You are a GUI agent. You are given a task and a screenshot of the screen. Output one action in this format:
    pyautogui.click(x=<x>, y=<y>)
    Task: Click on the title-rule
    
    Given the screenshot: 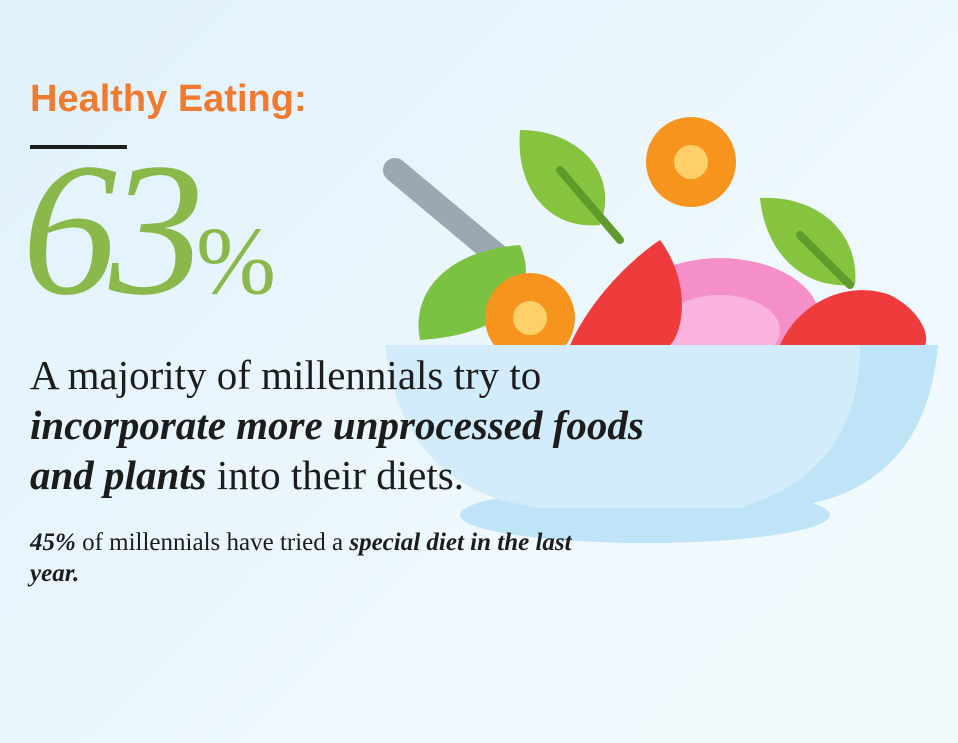 What is the action you would take?
    pyautogui.click(x=78, y=147)
    